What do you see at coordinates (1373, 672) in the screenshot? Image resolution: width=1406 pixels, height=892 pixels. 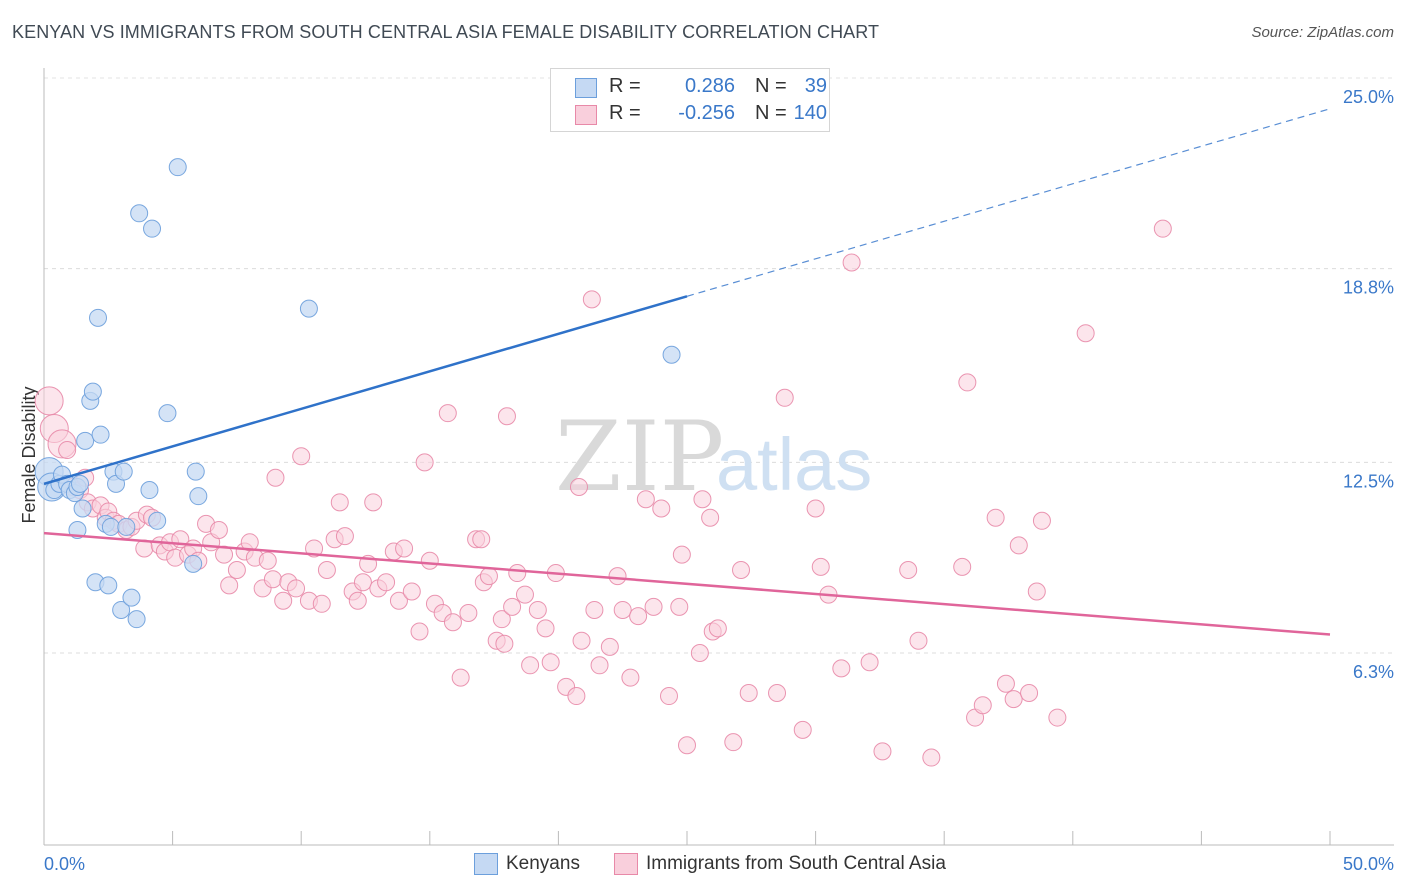 I see `y-tick-label: 6.3%` at bounding box center [1373, 672].